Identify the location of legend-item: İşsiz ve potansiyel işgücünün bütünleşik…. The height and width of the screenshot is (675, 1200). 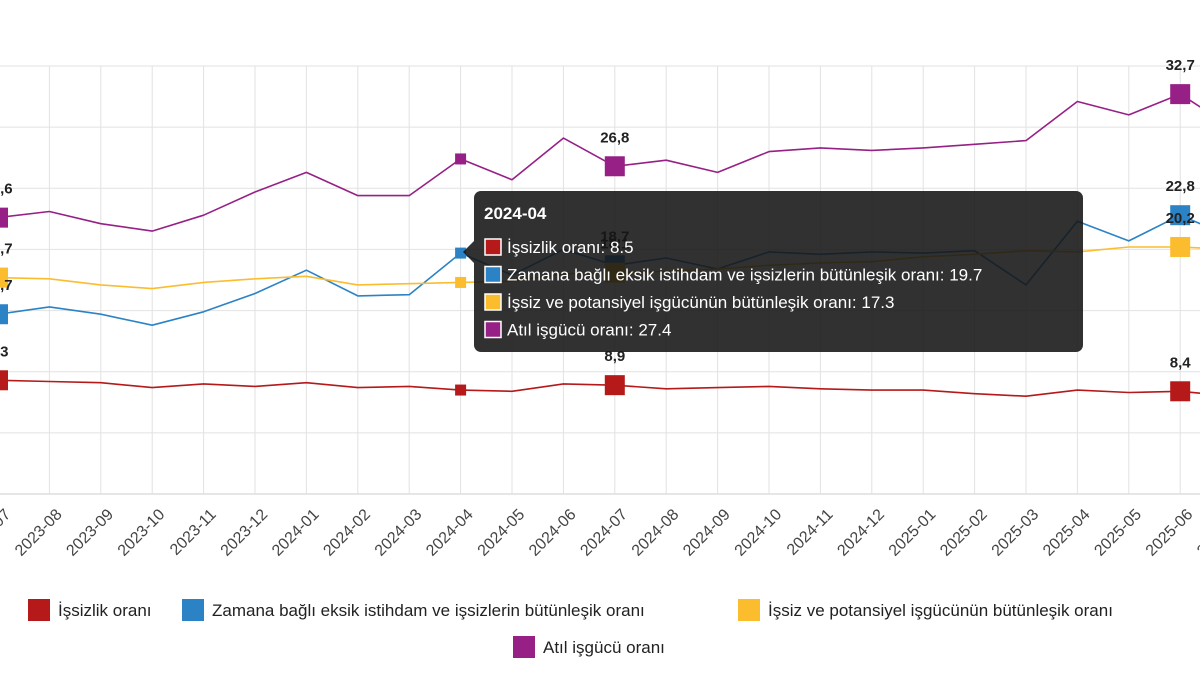
(925, 610).